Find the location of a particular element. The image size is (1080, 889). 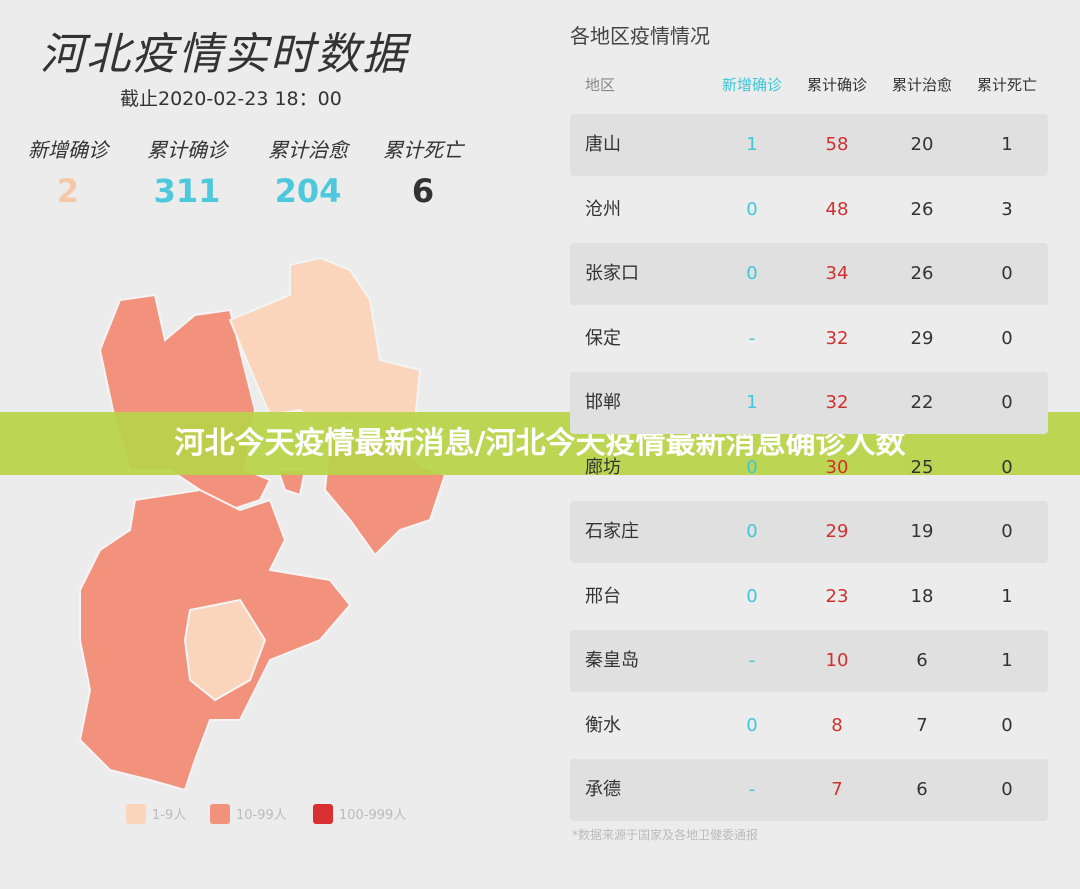

table-cell: 20 is located at coordinates (922, 144).